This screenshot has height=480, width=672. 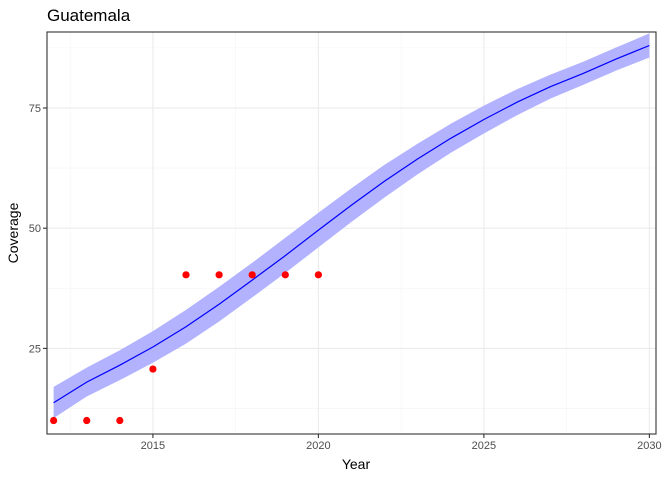 I want to click on observed-points, so click(x=186, y=348).